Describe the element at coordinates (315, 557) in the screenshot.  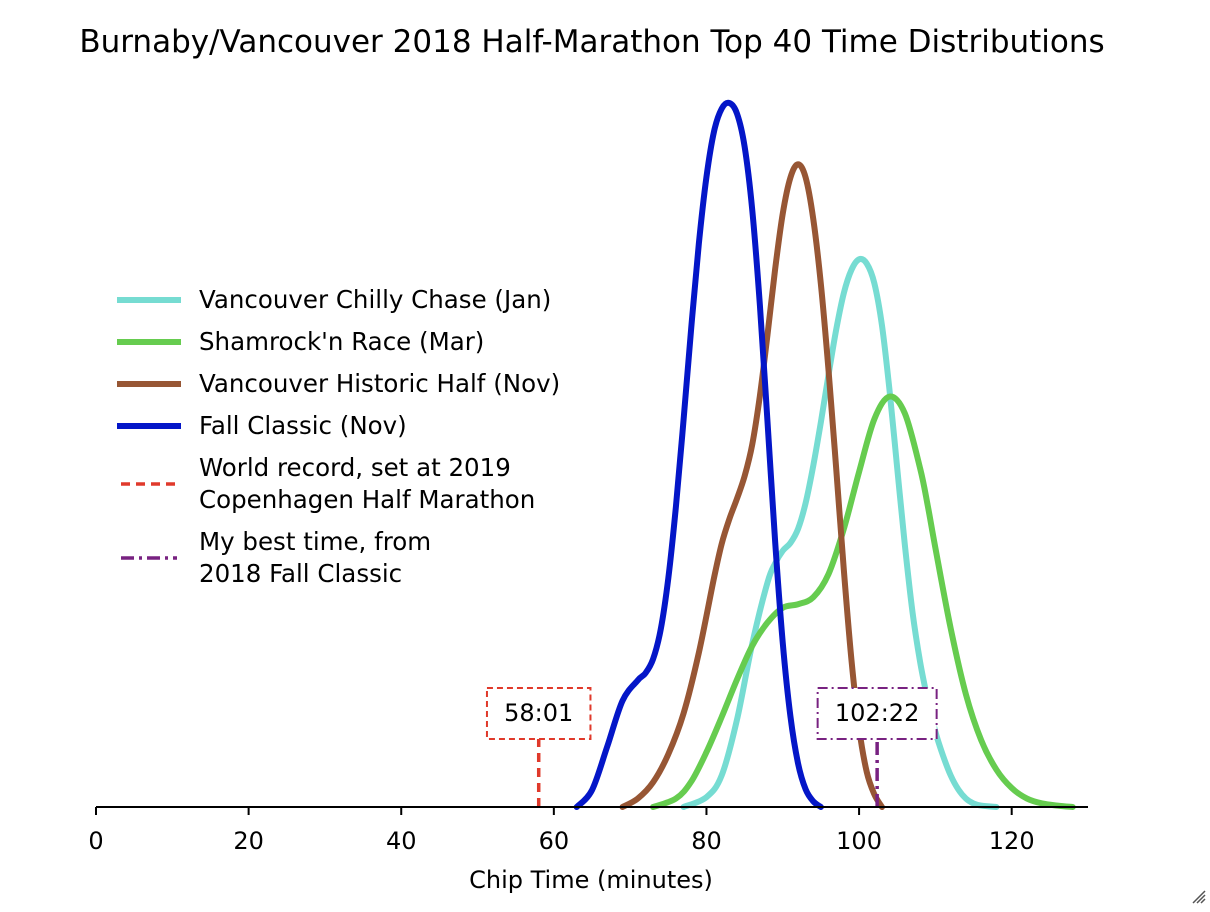
I see `legend-label: My best time, from 2018 Fall Classic` at that location.